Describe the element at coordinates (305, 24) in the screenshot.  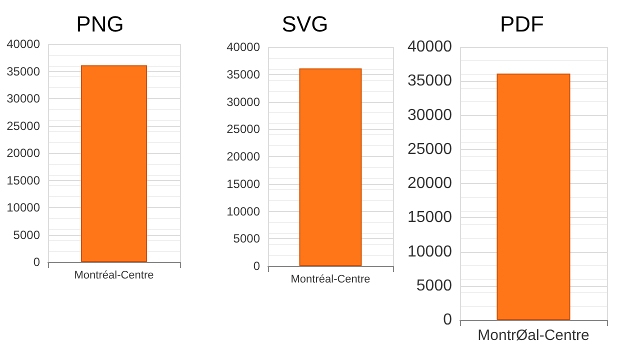
I see `chart-title: SVG` at that location.